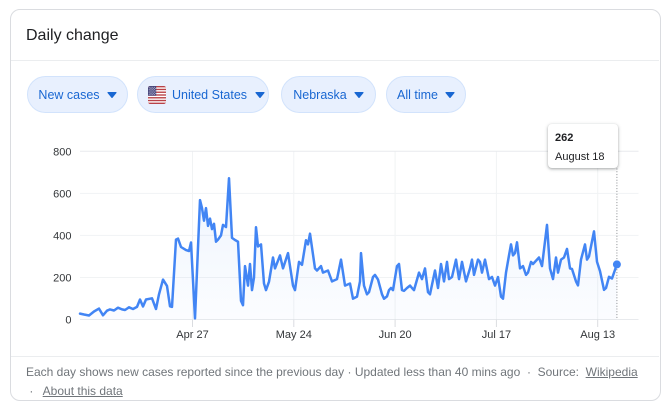 The image size is (668, 410). Describe the element at coordinates (62, 194) in the screenshot. I see `svg-text: 600` at that location.